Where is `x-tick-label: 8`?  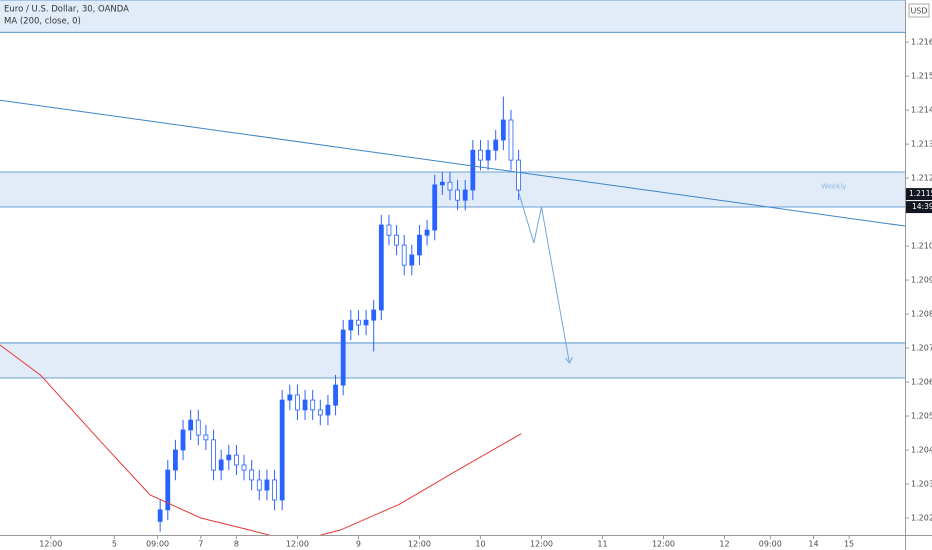 x-tick-label: 8 is located at coordinates (236, 544).